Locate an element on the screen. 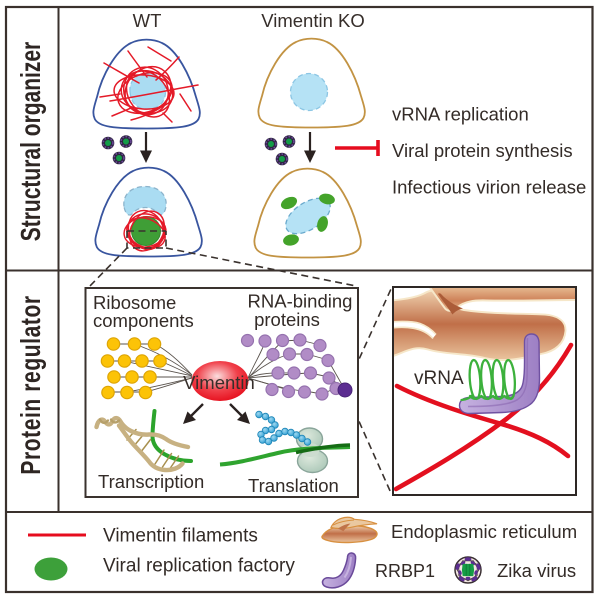 The height and width of the screenshot is (599, 600). svg-text: components is located at coordinates (143, 320).